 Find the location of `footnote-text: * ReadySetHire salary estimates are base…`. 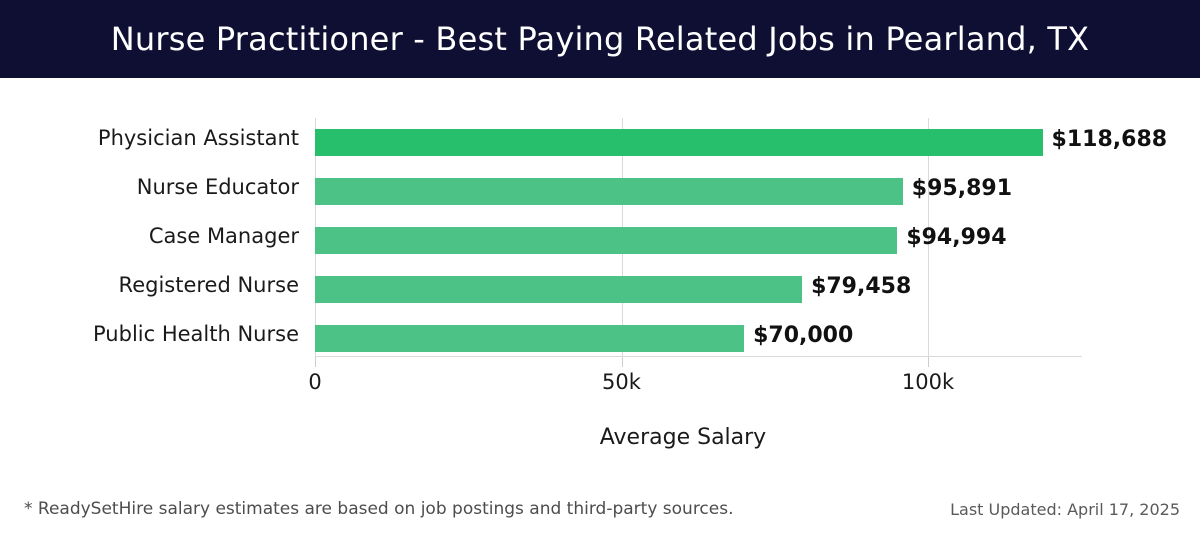

footnote-text: * ReadySetHire salary estimates are base… is located at coordinates (379, 509).